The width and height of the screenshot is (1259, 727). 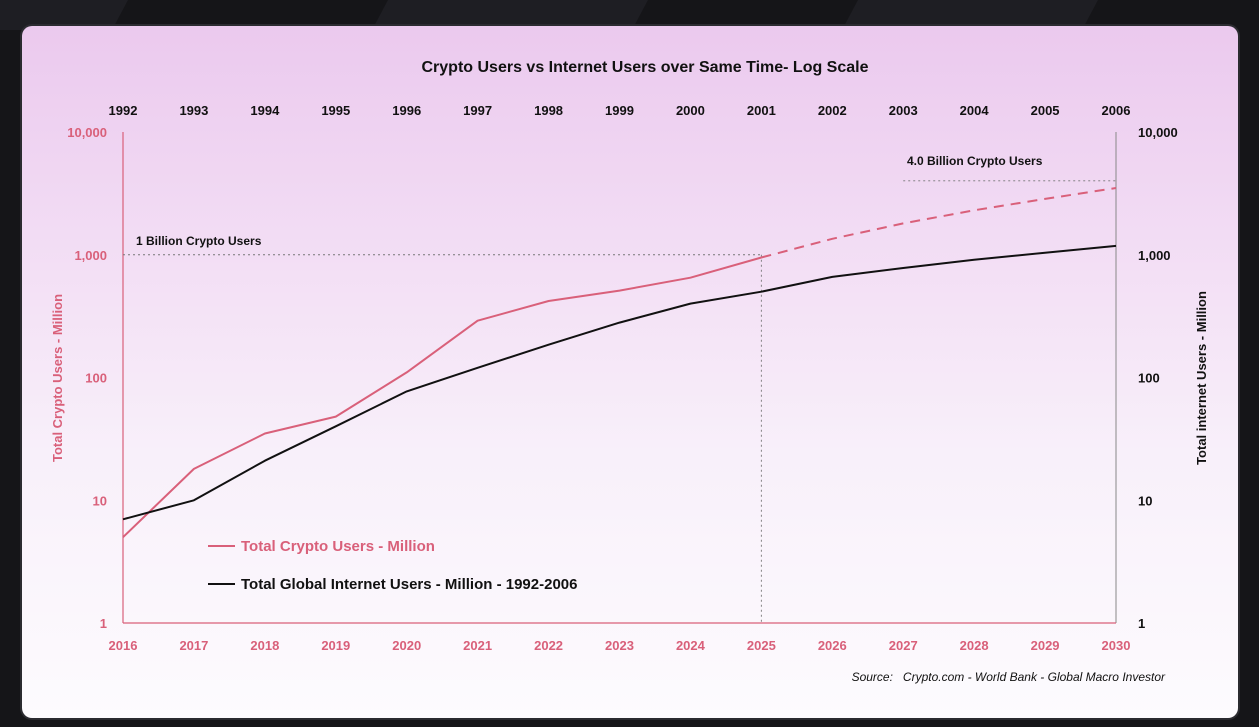 What do you see at coordinates (832, 645) in the screenshot?
I see `bottom-x-tick-label: 2026` at bounding box center [832, 645].